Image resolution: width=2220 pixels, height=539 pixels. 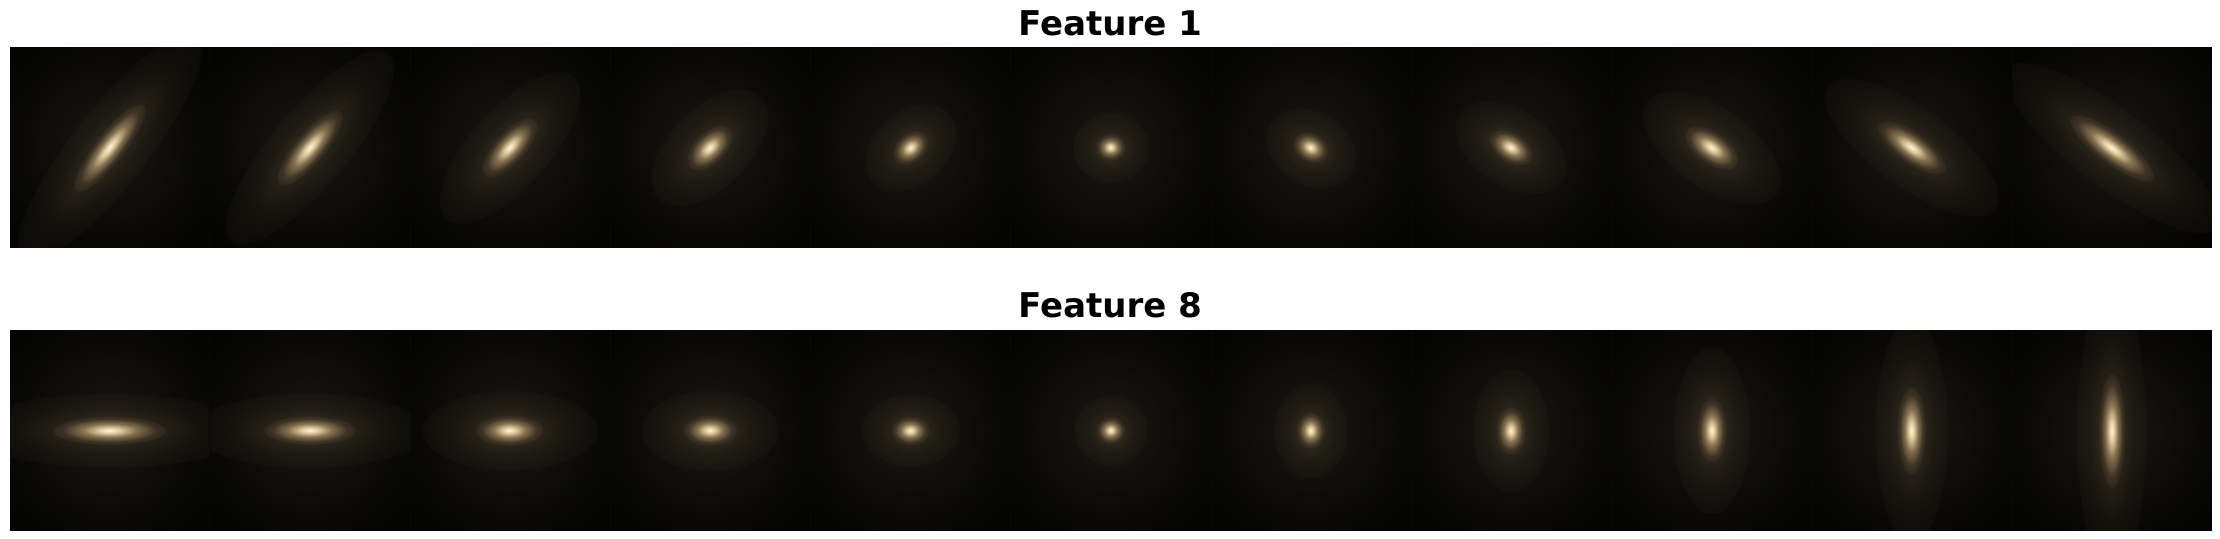 I want to click on feature-1-title: Feature 1, so click(x=1110, y=24).